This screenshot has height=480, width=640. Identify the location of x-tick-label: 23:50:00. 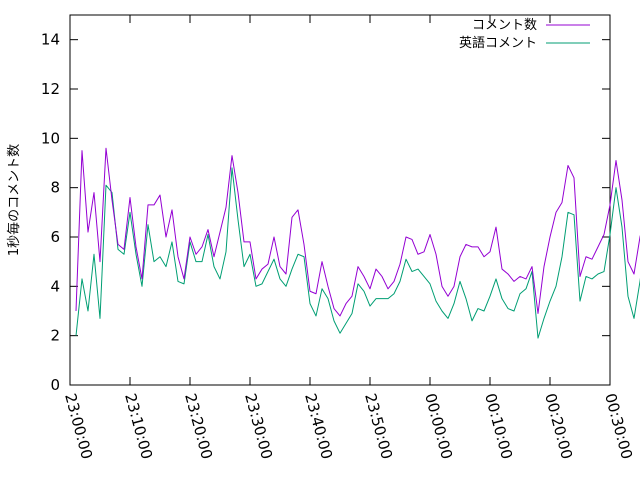
(378, 426).